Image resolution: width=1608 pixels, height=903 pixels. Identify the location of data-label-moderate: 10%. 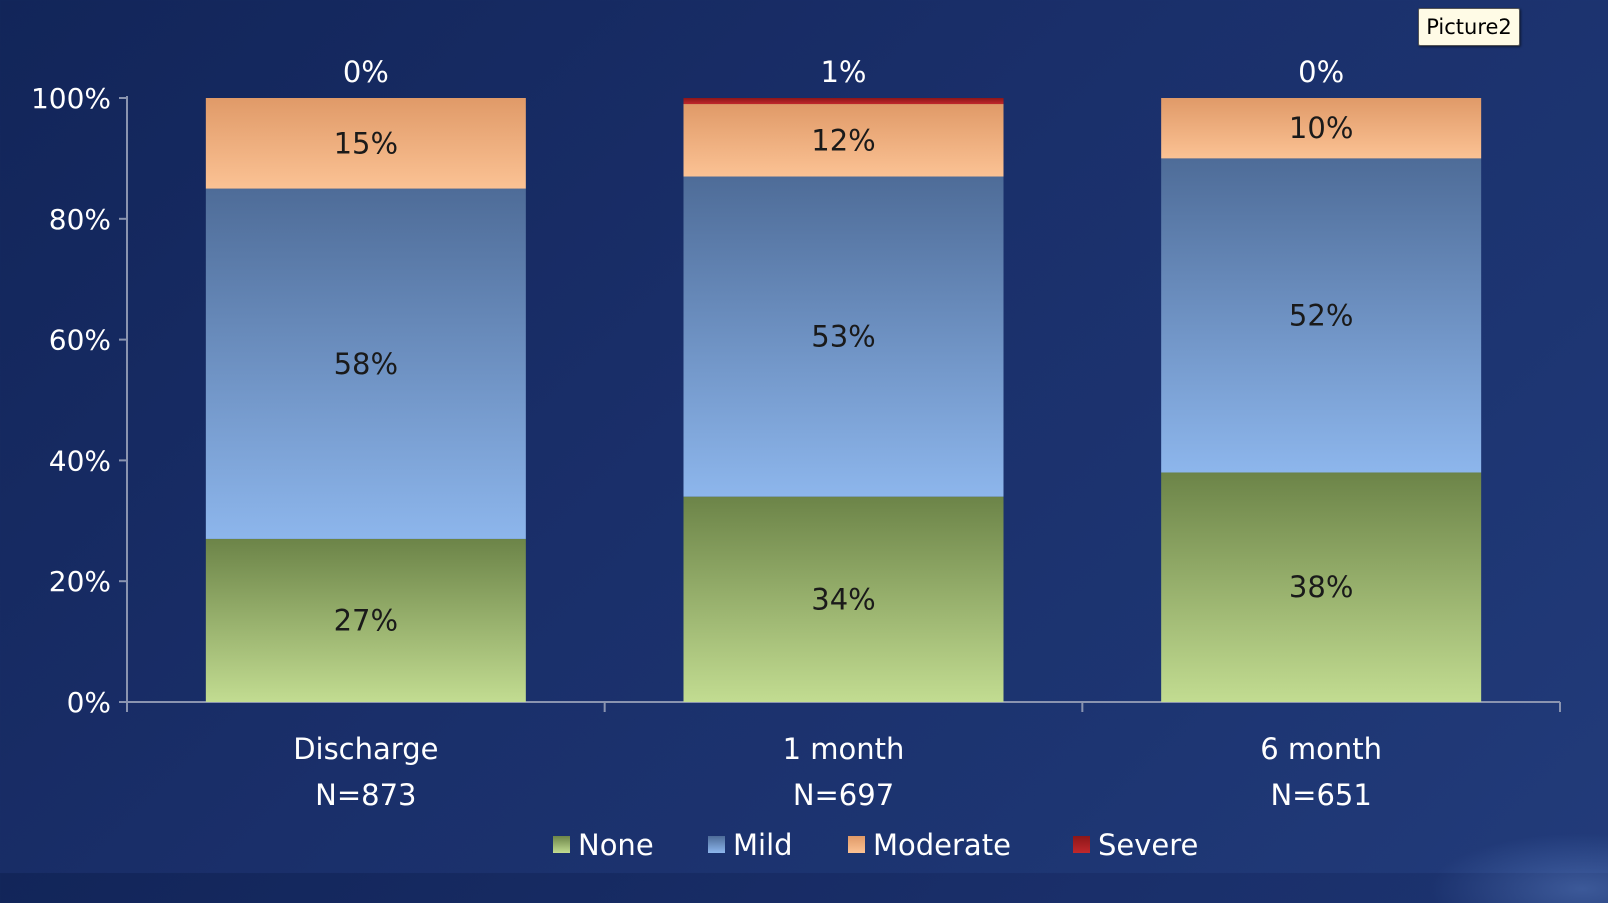
(1321, 128).